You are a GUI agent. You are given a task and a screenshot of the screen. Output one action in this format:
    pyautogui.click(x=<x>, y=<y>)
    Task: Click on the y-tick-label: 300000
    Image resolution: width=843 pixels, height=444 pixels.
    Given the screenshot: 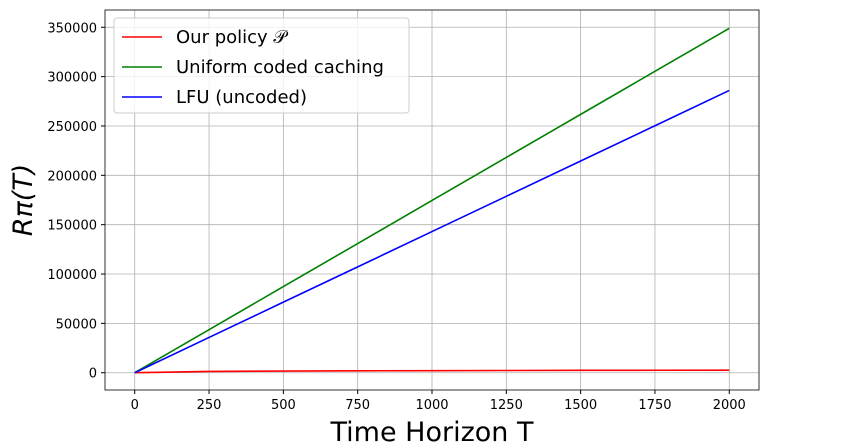 What is the action you would take?
    pyautogui.click(x=72, y=78)
    